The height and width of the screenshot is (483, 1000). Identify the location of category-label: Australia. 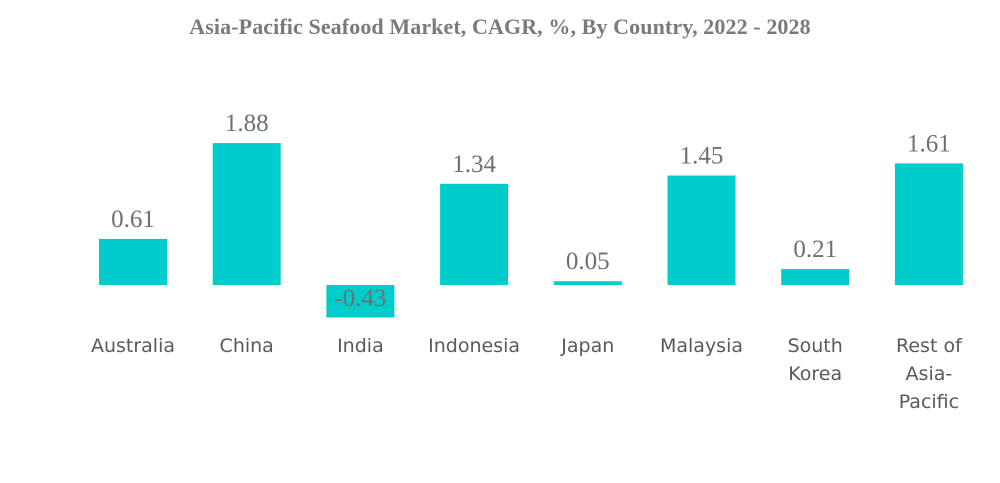
(133, 346).